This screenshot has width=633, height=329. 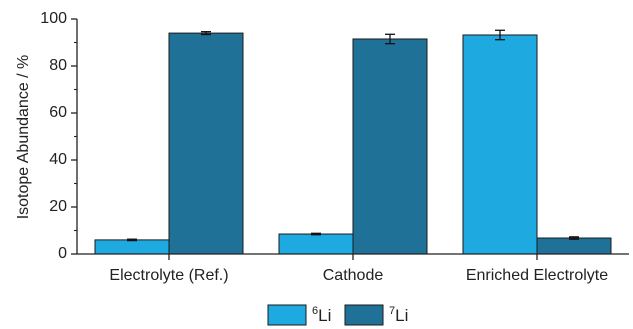 I want to click on y-tick-label: 60, so click(x=58, y=112).